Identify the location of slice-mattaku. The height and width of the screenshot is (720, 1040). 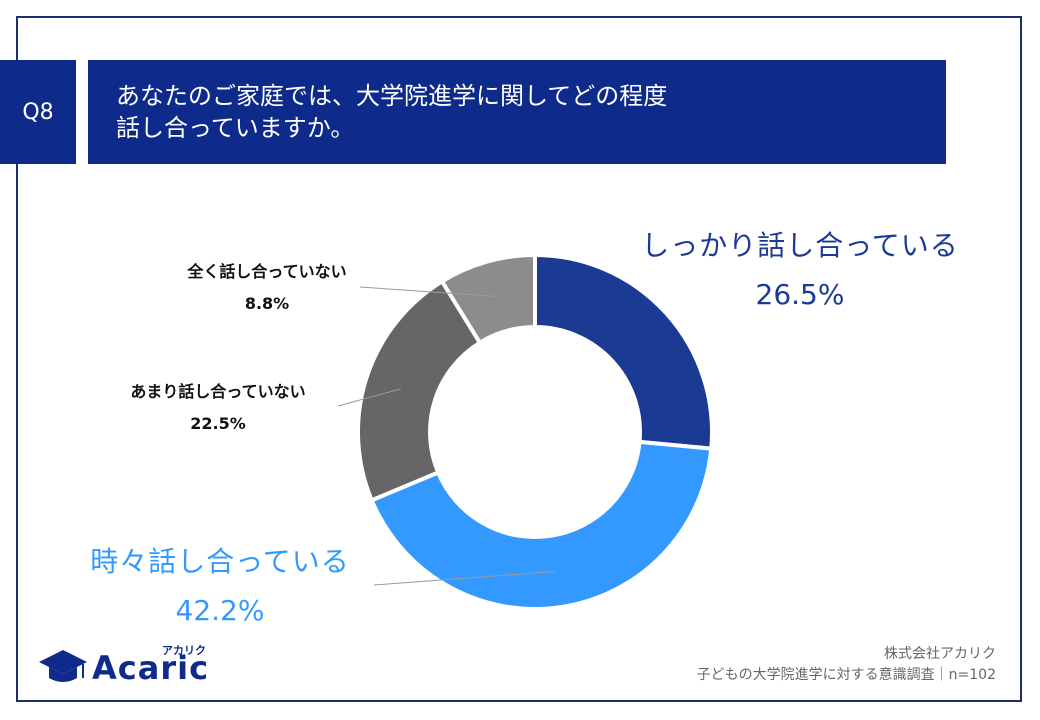
(488, 299).